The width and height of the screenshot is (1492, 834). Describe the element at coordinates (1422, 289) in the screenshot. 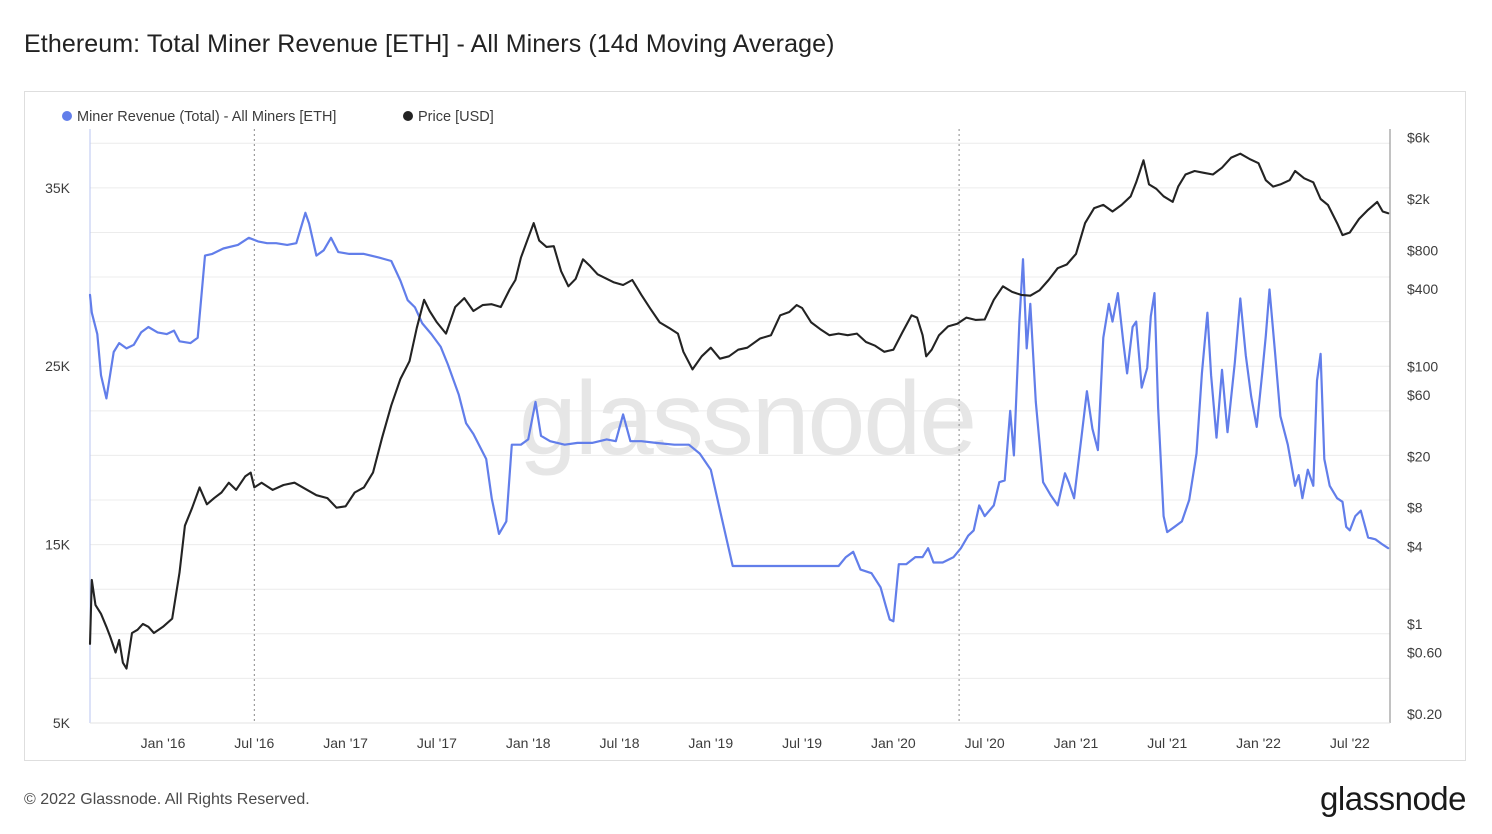

I see `right-axis-tick-label: $400` at that location.